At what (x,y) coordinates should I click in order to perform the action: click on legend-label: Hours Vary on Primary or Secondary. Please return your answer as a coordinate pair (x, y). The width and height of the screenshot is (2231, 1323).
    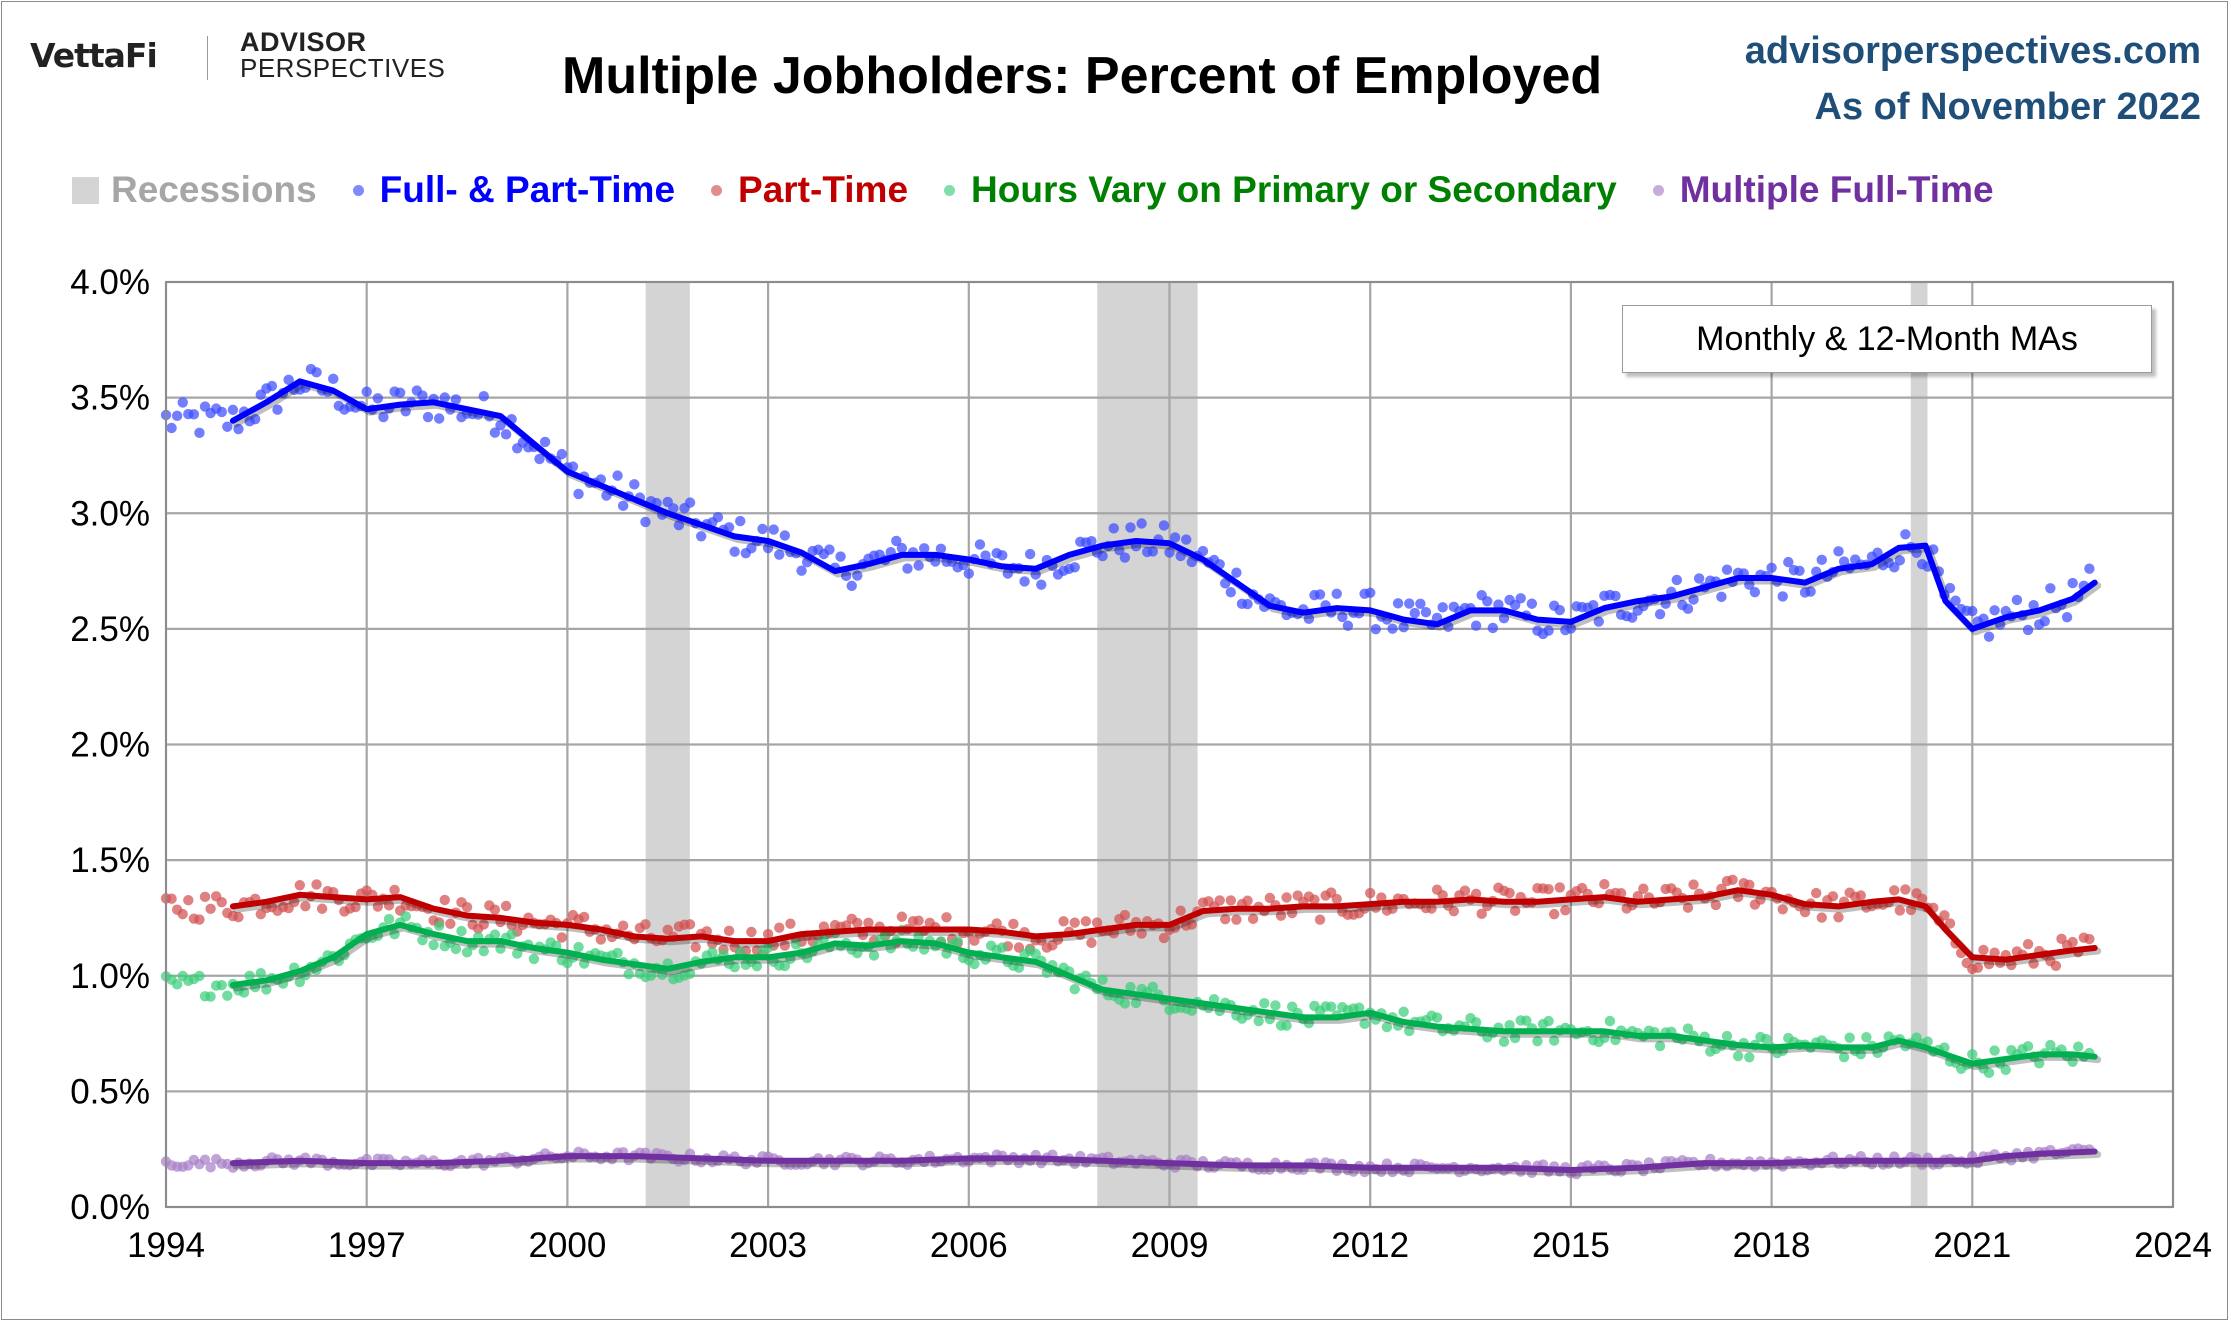
    Looking at the image, I should click on (1294, 189).